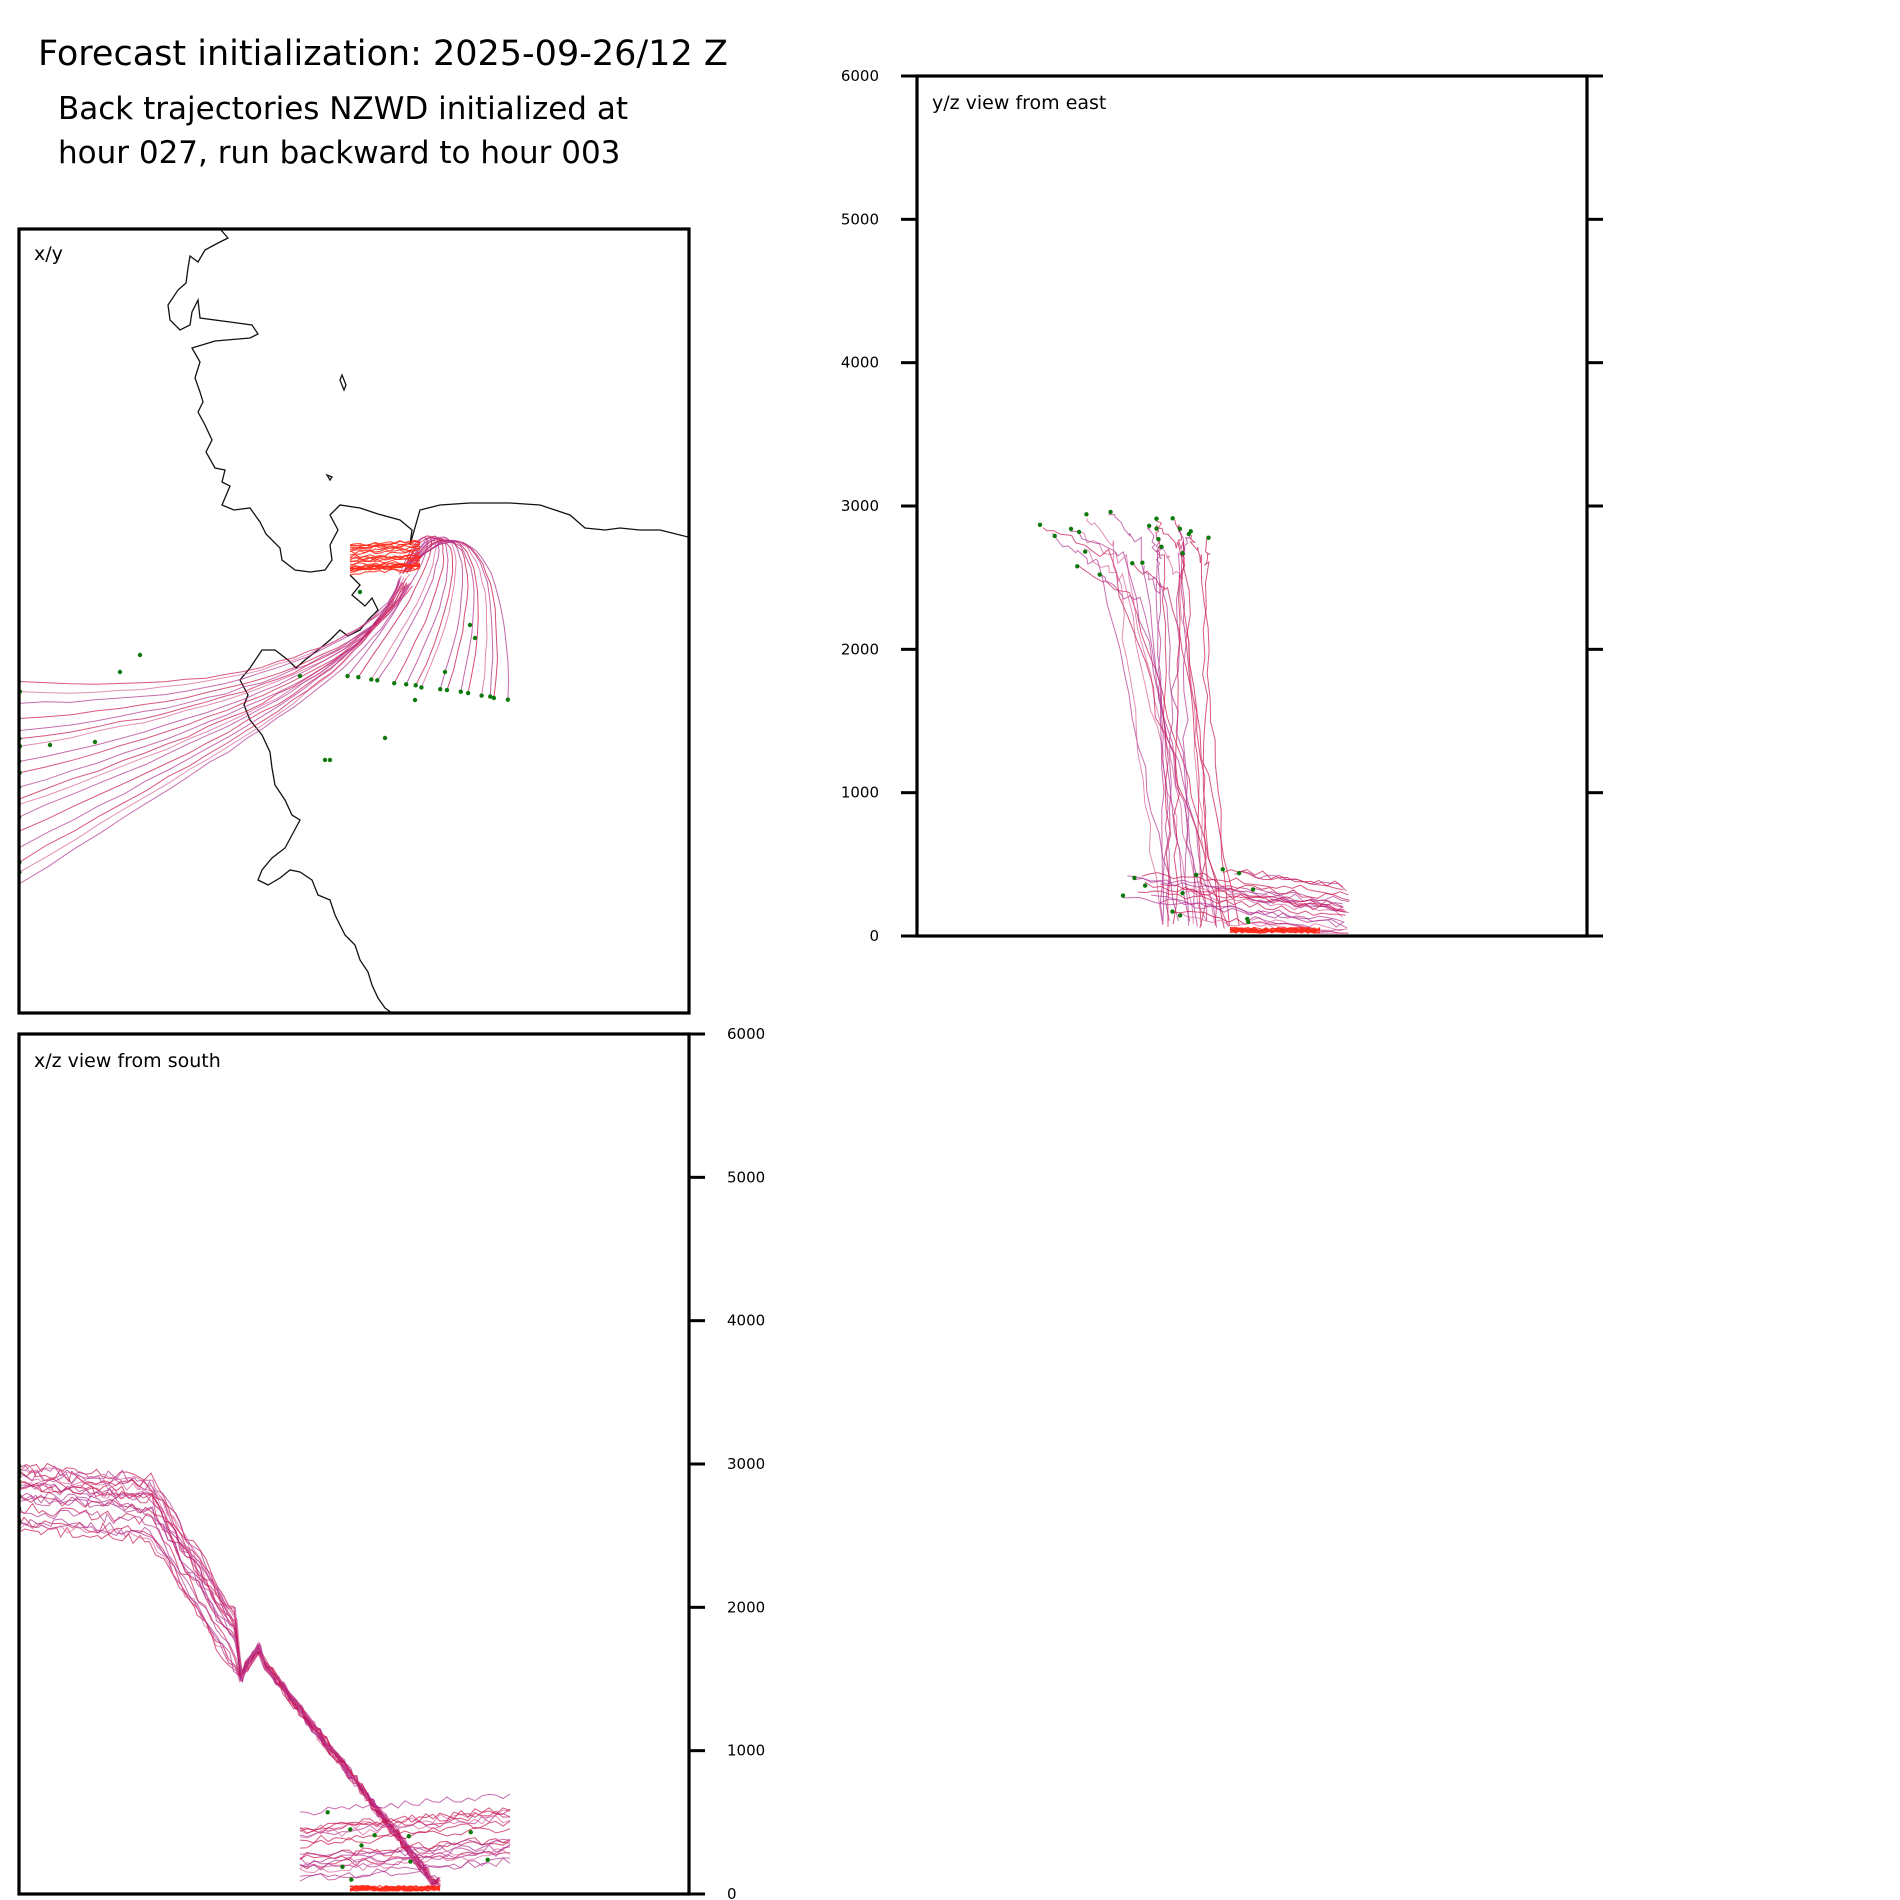  What do you see at coordinates (746, 1464) in the screenshot?
I see `xz-right-tick-label-3000: 3000` at bounding box center [746, 1464].